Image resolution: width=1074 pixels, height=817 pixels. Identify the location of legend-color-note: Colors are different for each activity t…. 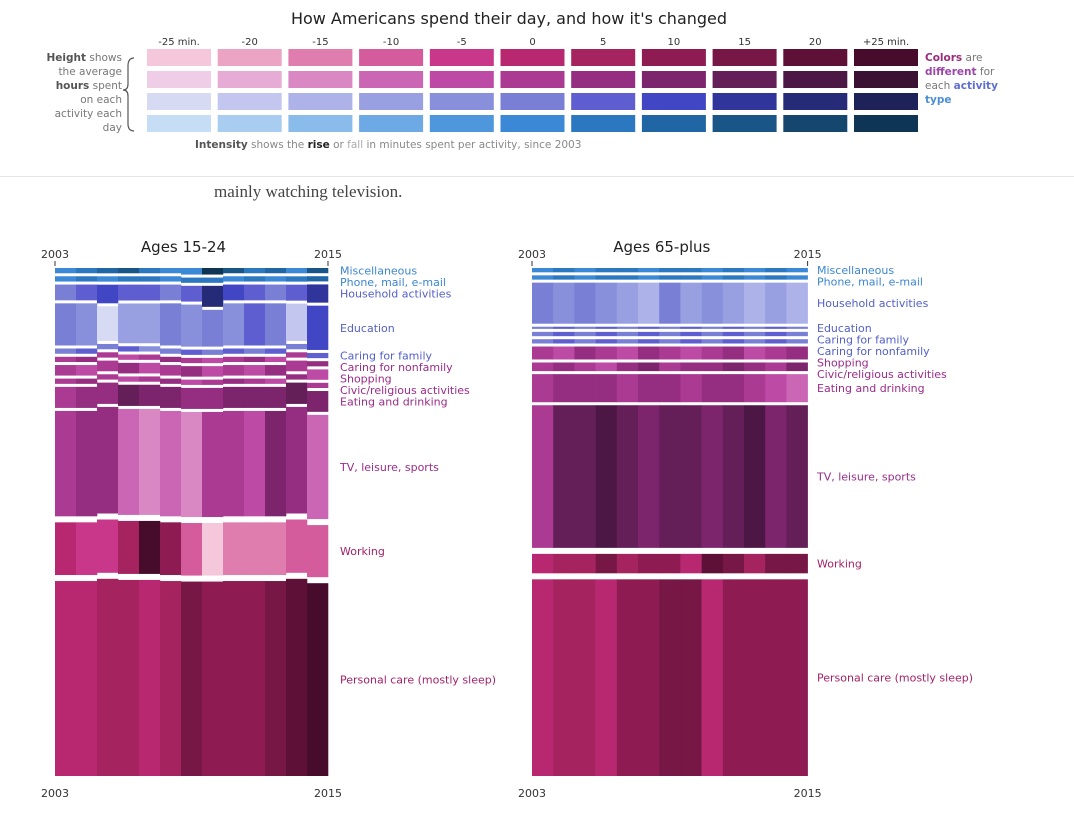
(961, 79).